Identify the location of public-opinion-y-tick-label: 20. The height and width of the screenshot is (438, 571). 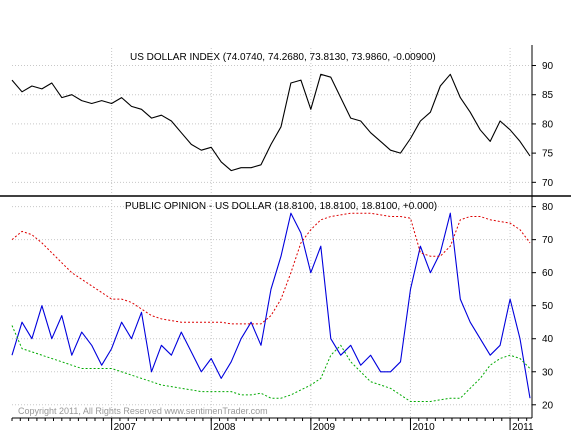
(548, 405).